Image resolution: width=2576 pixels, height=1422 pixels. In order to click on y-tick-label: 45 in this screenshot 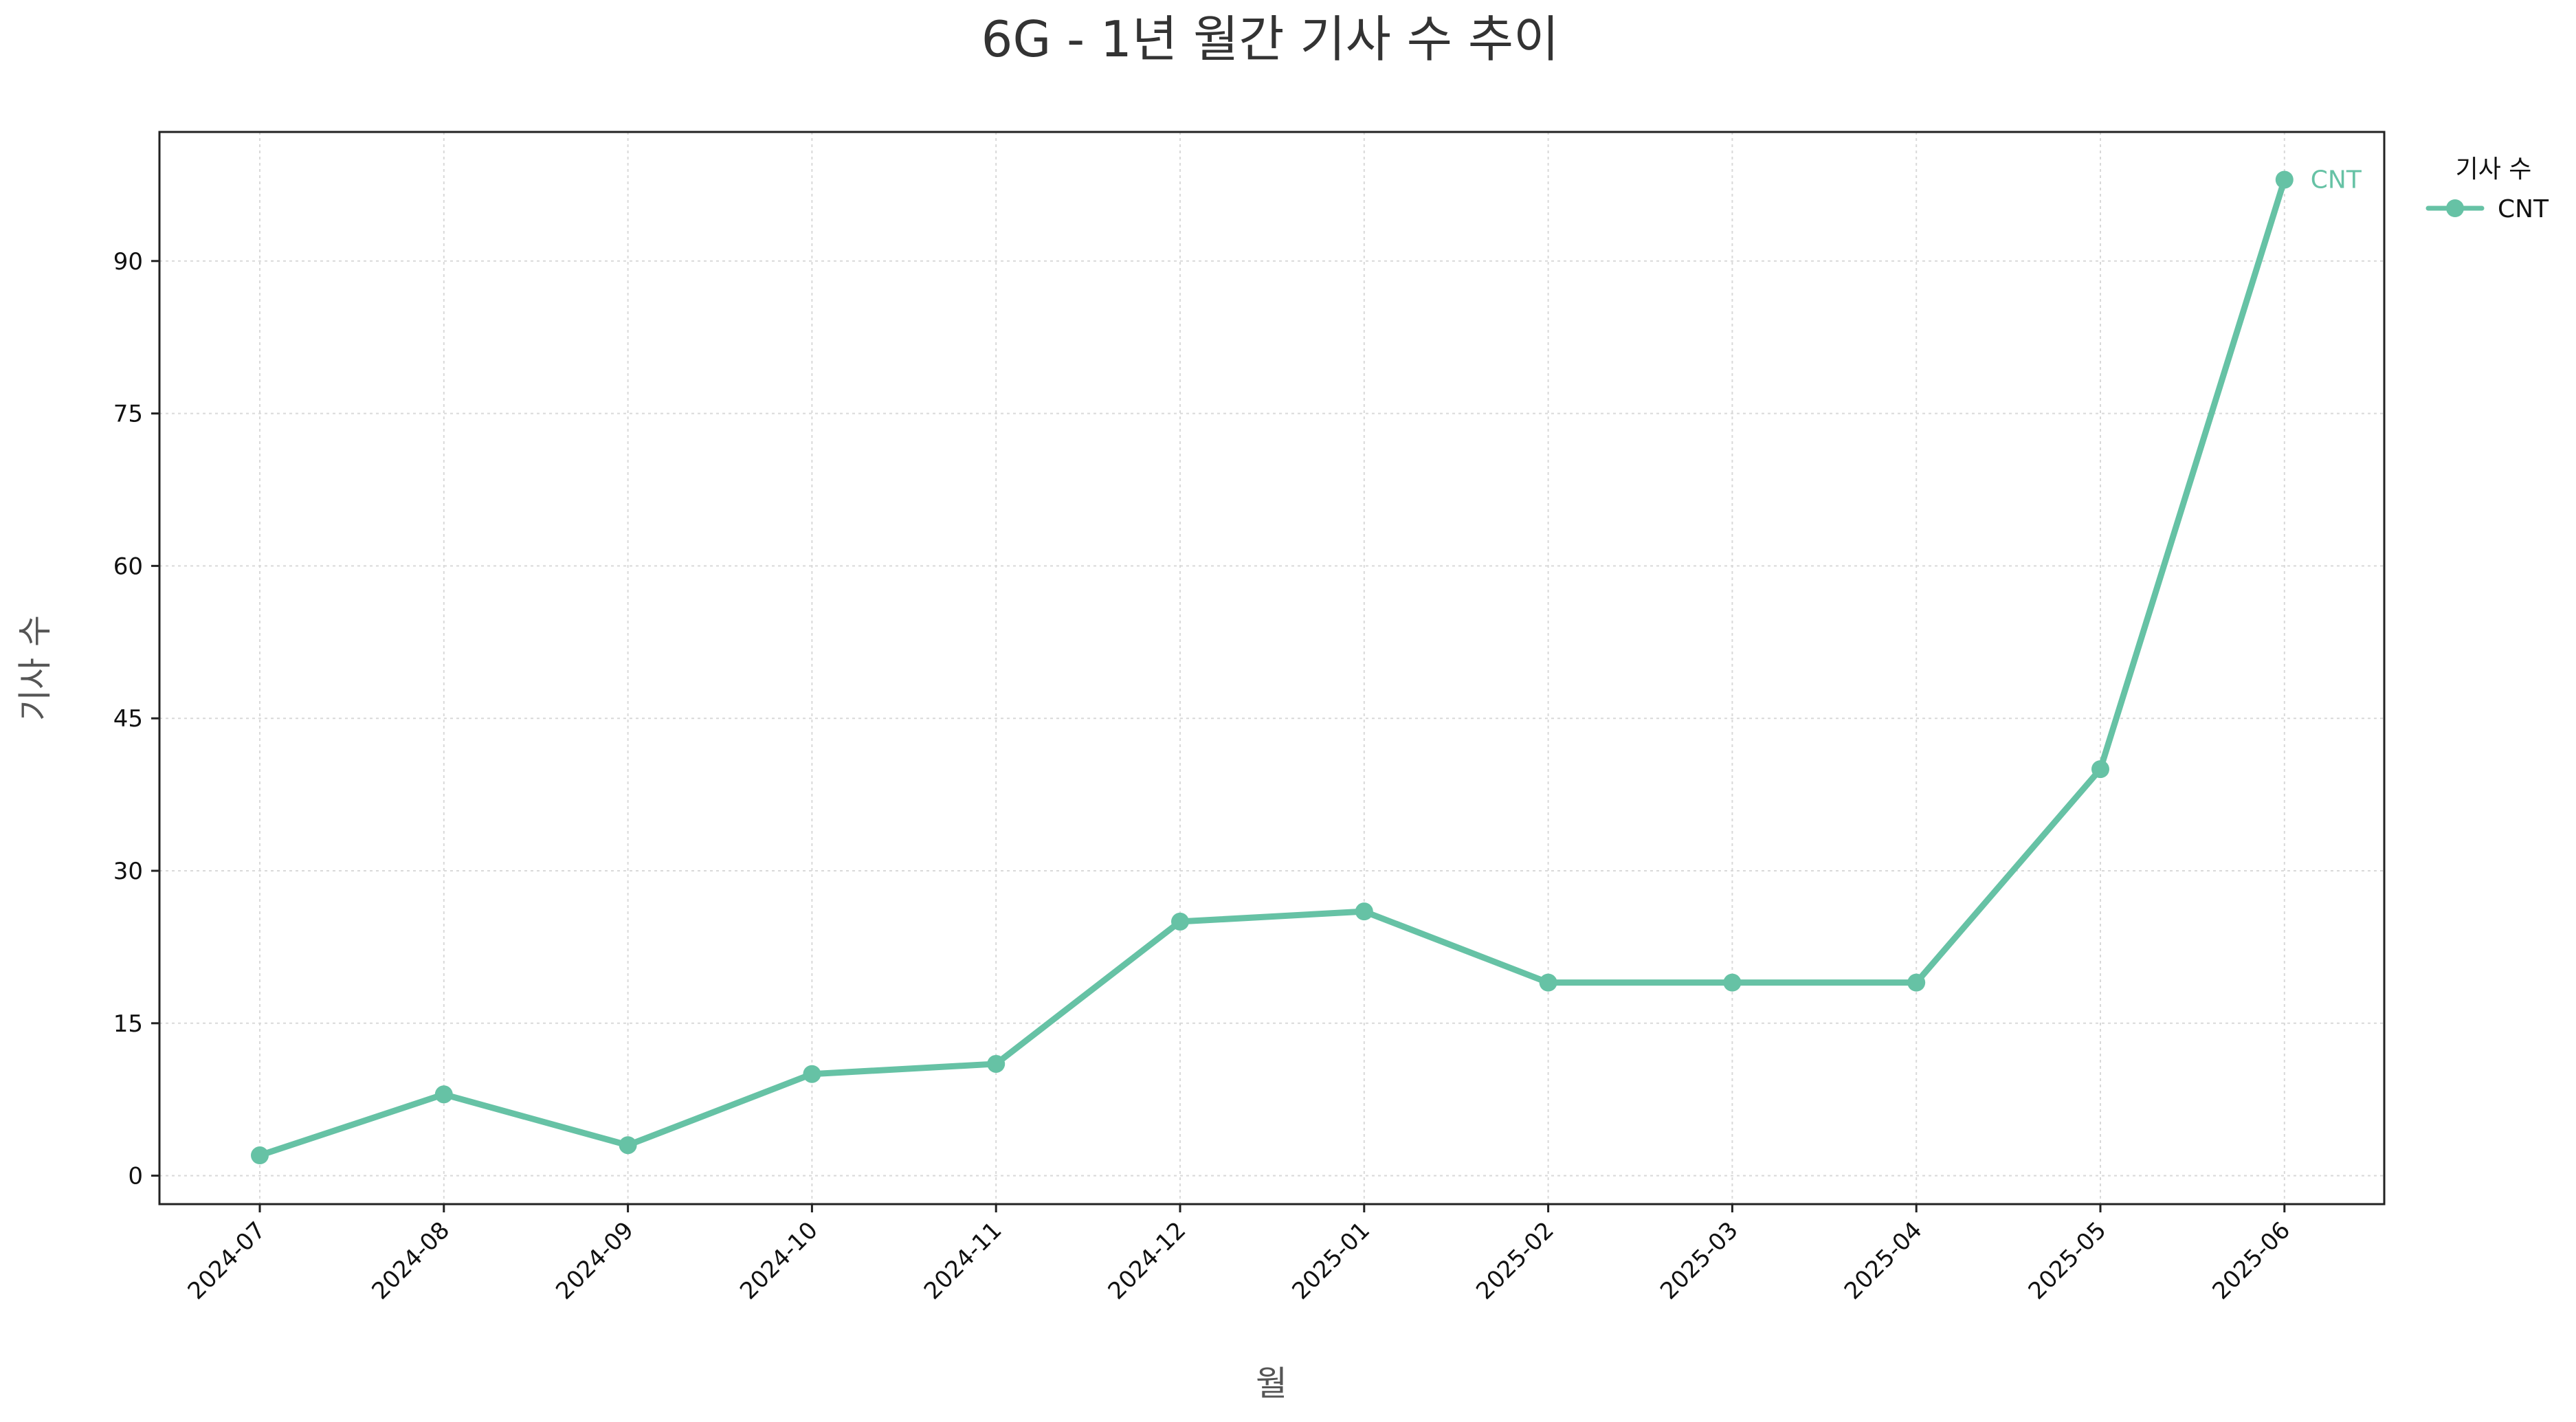, I will do `click(128, 719)`.